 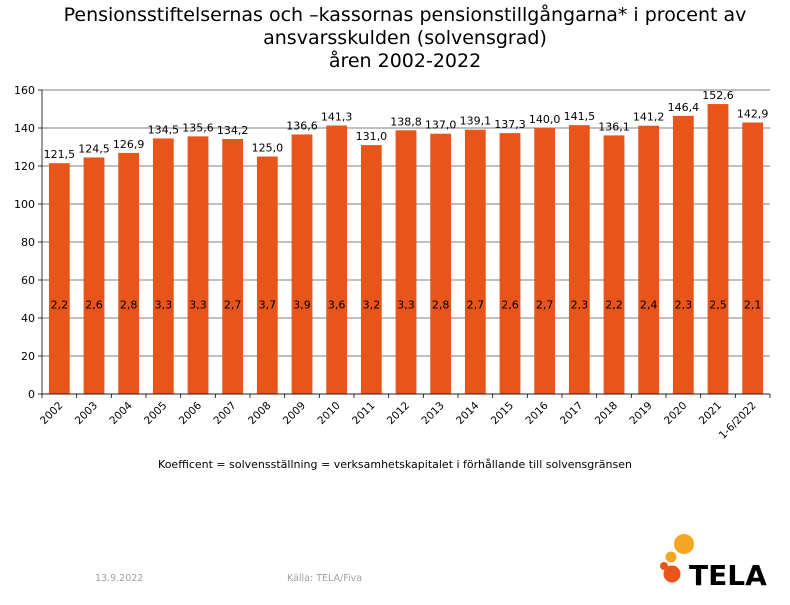 I want to click on x-category-label: 2021, so click(x=710, y=413).